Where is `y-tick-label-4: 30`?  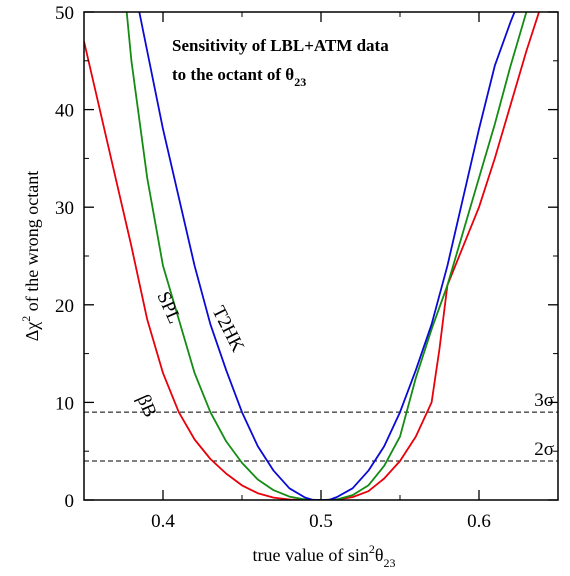
y-tick-label-4: 30 is located at coordinates (64, 208).